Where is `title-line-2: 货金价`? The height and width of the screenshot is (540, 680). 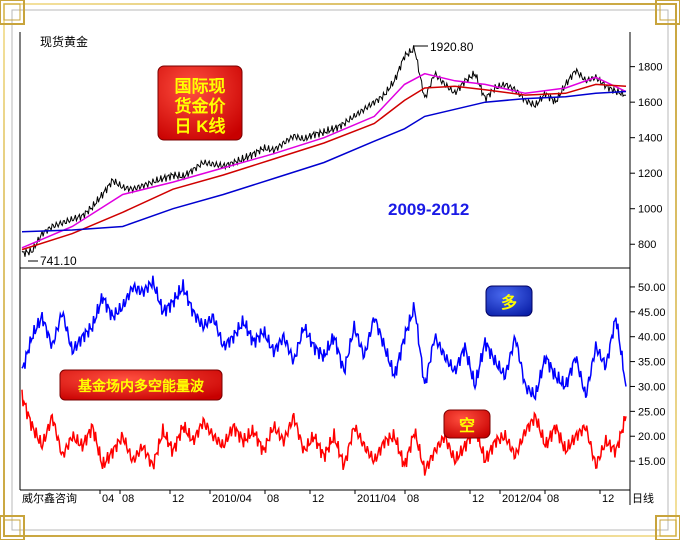
title-line-2: 货金价 is located at coordinates (201, 106).